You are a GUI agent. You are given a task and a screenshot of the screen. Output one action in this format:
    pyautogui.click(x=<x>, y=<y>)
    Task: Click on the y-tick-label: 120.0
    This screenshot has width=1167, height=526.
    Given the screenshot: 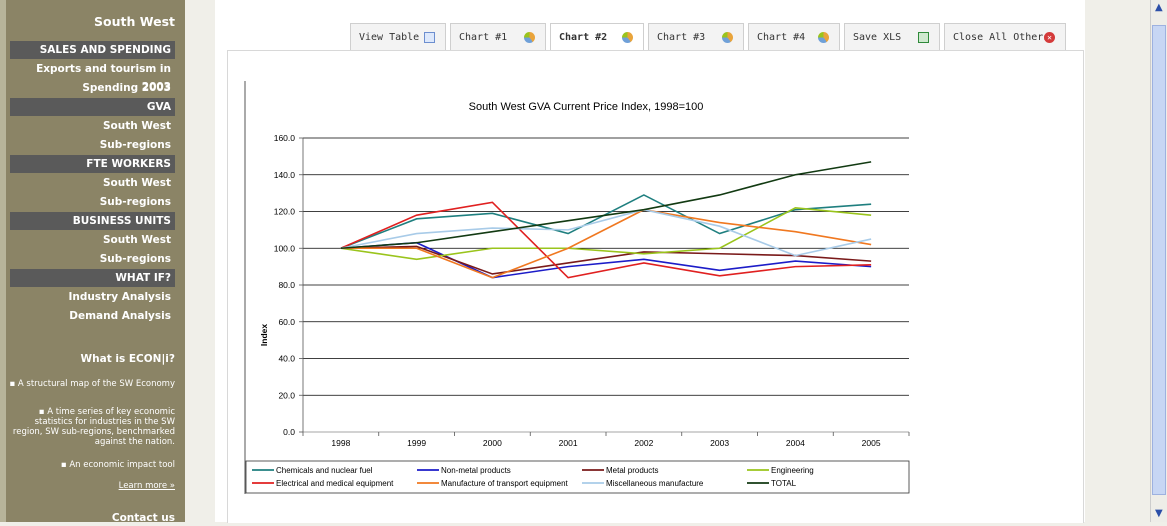 What is the action you would take?
    pyautogui.click(x=285, y=212)
    